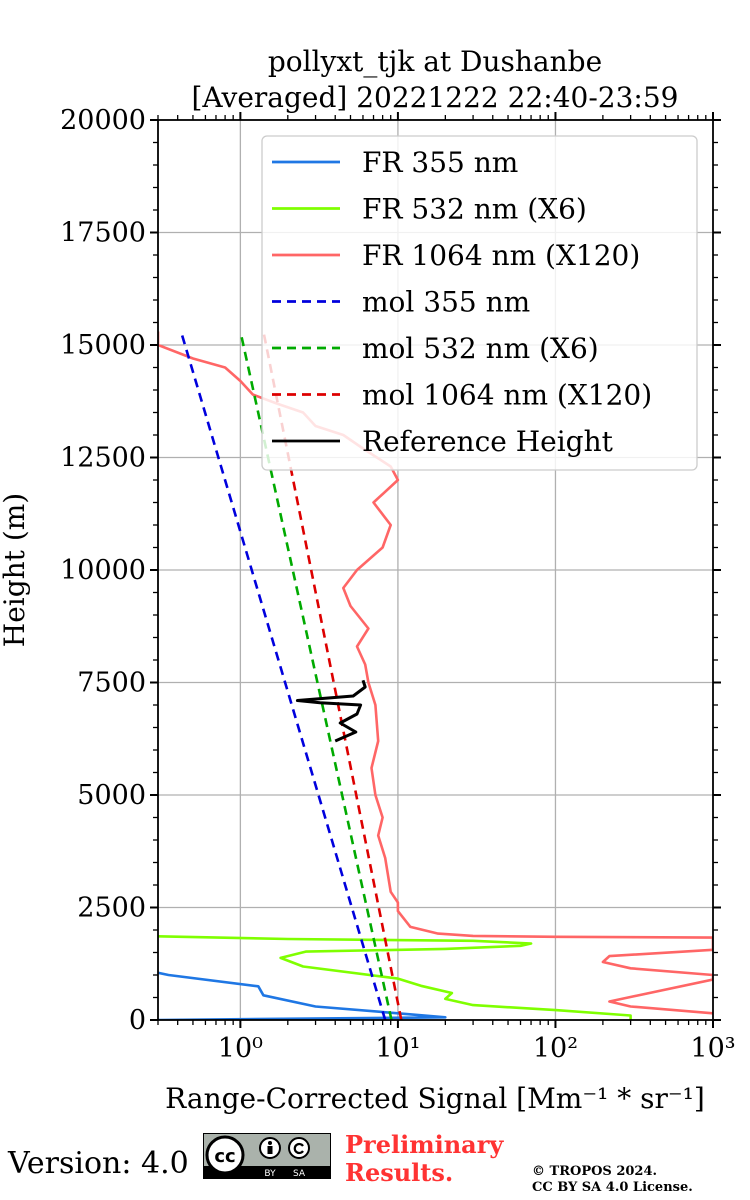  Describe the element at coordinates (488, 441) in the screenshot. I see `legend-label-6: Reference Height` at that location.